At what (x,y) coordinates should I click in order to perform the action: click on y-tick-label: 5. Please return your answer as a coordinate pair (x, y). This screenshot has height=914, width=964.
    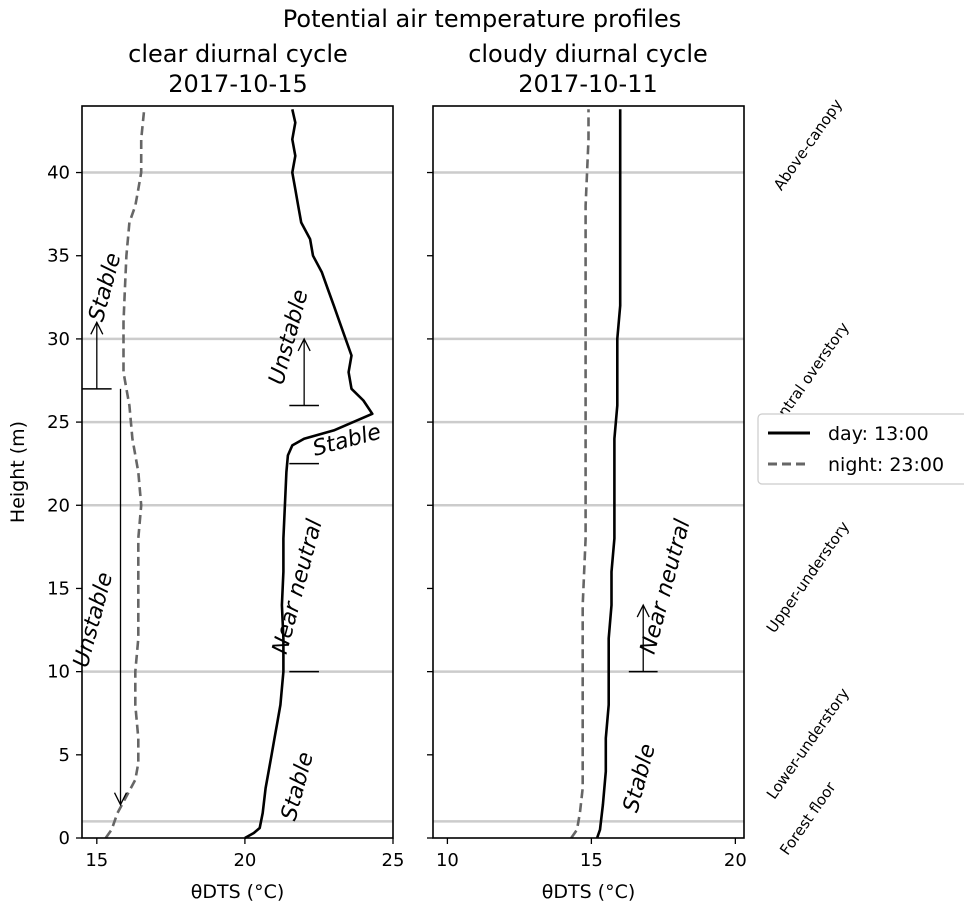
    Looking at the image, I should click on (64, 755).